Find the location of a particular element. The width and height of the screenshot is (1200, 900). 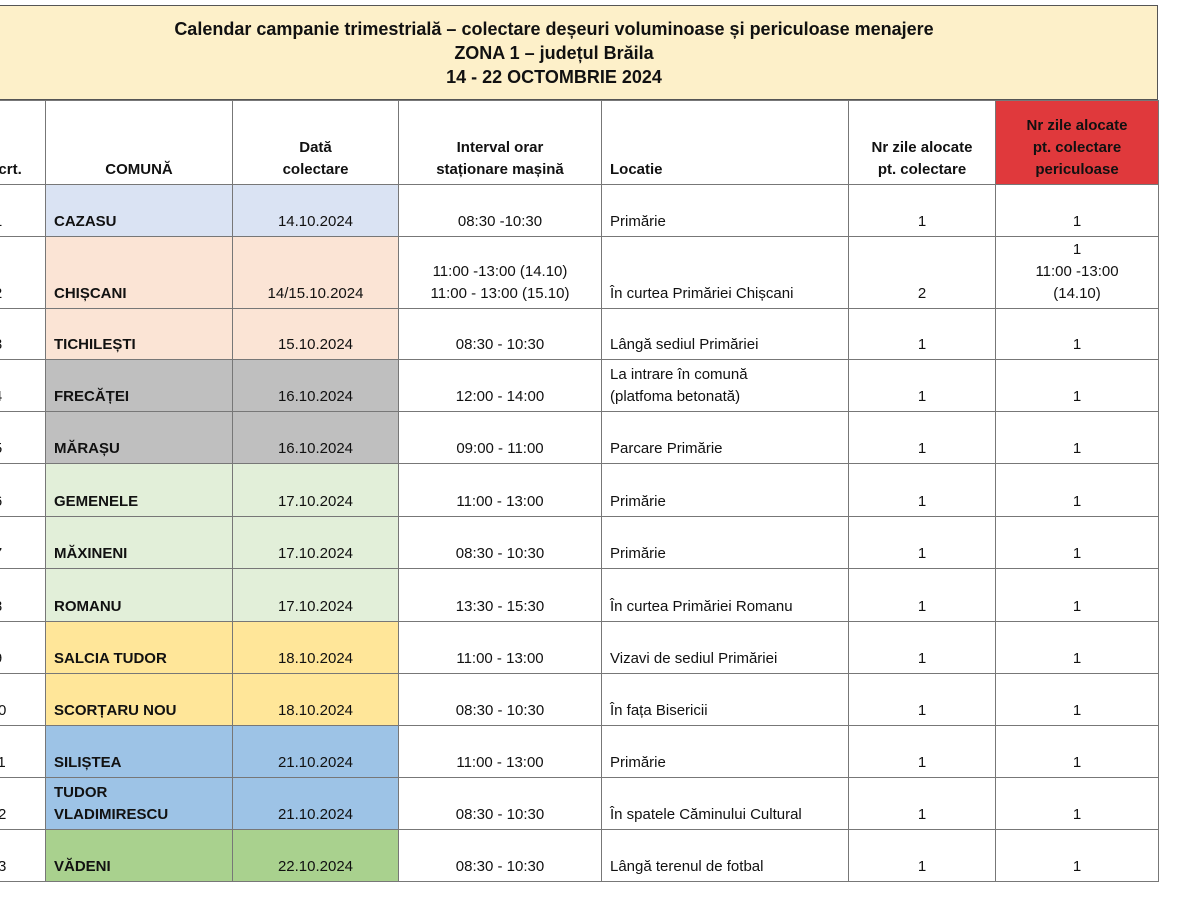

table-cell: 5 is located at coordinates (23, 437).